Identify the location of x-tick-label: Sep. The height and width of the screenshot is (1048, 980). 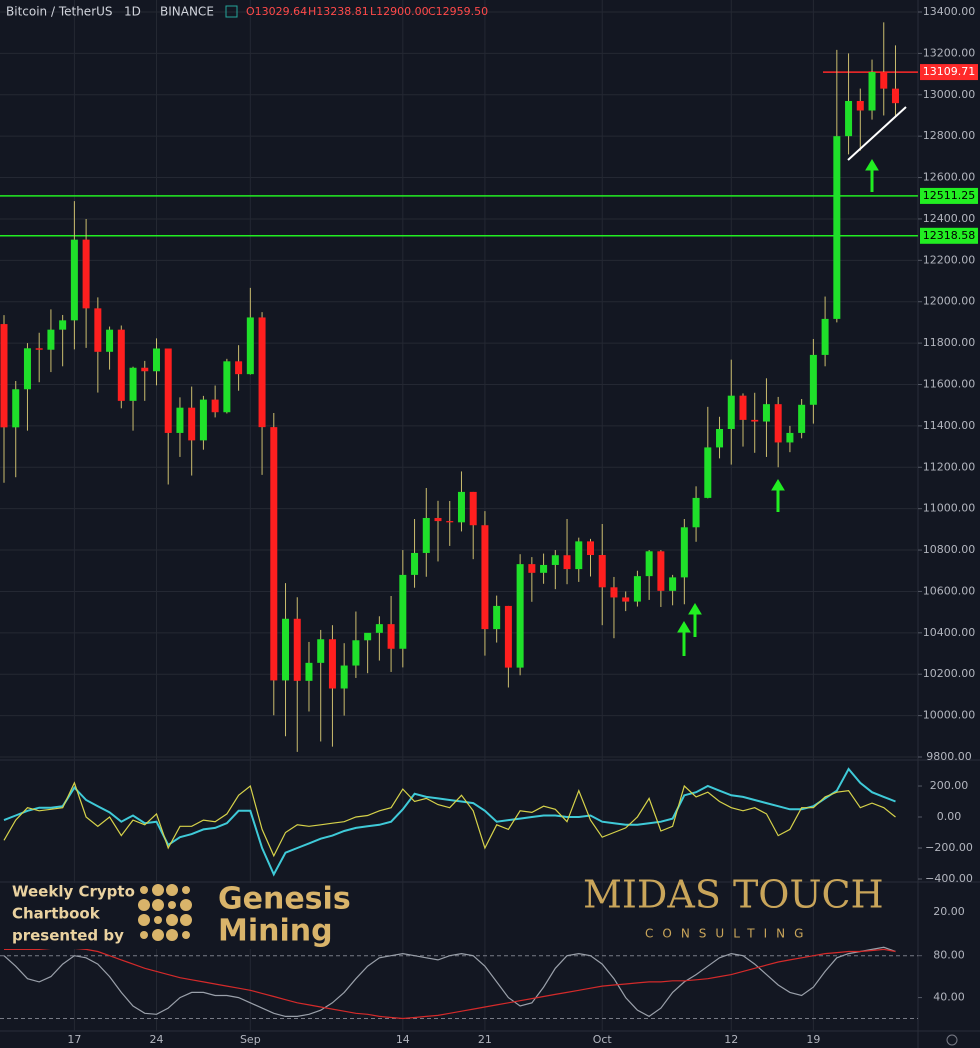
(250, 1039).